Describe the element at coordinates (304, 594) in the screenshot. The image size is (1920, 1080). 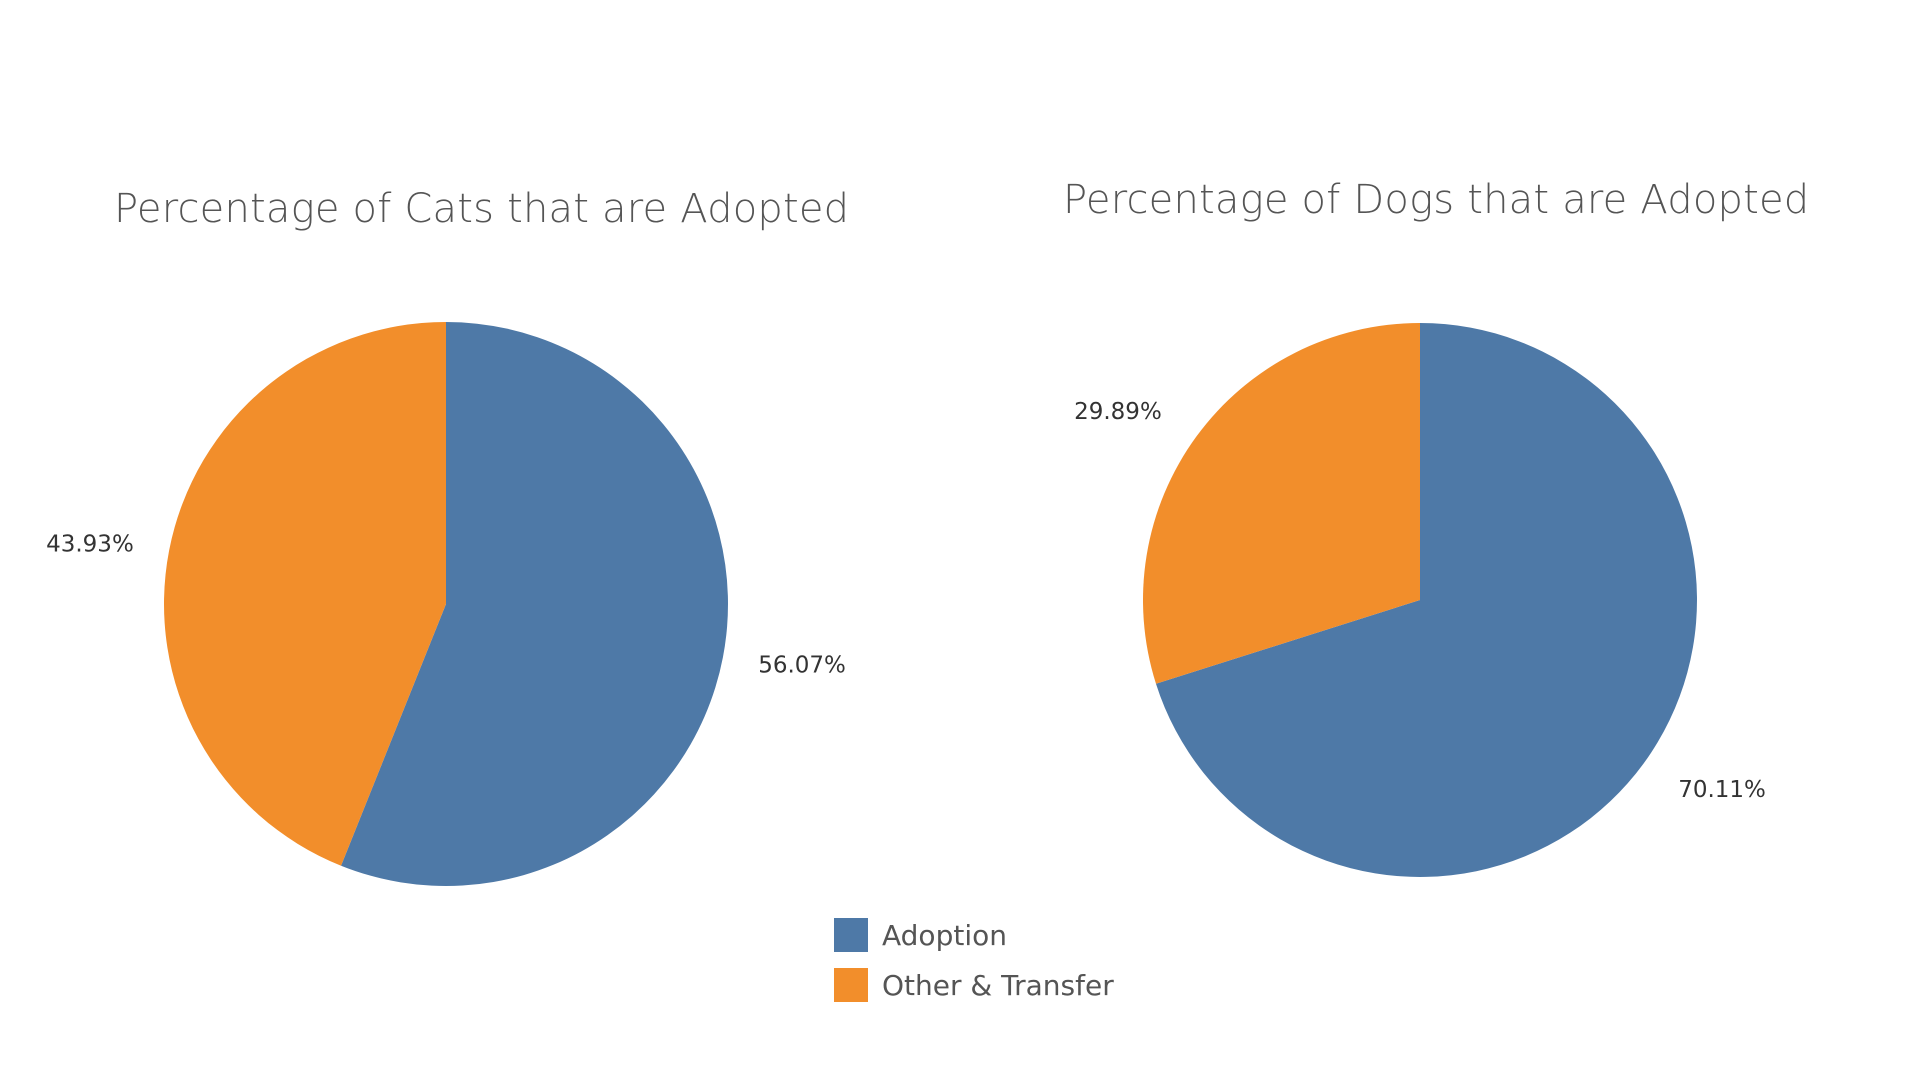
I see `cats-slice-other-transfer` at that location.